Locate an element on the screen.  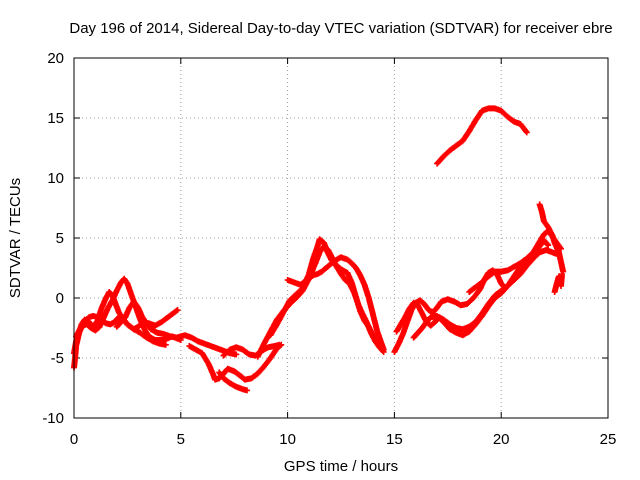
y-tick-label: 20 is located at coordinates (55, 58).